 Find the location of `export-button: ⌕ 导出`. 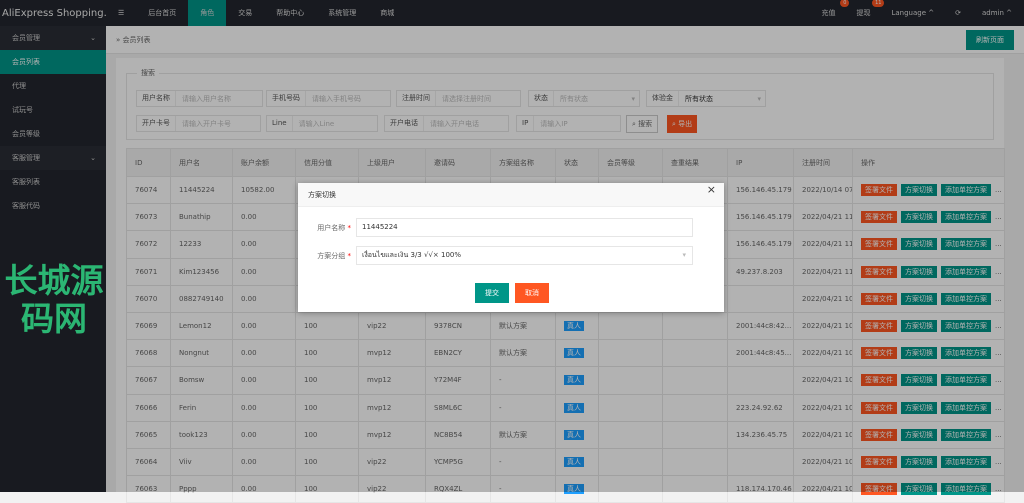

export-button: ⌕ 导出 is located at coordinates (682, 124).